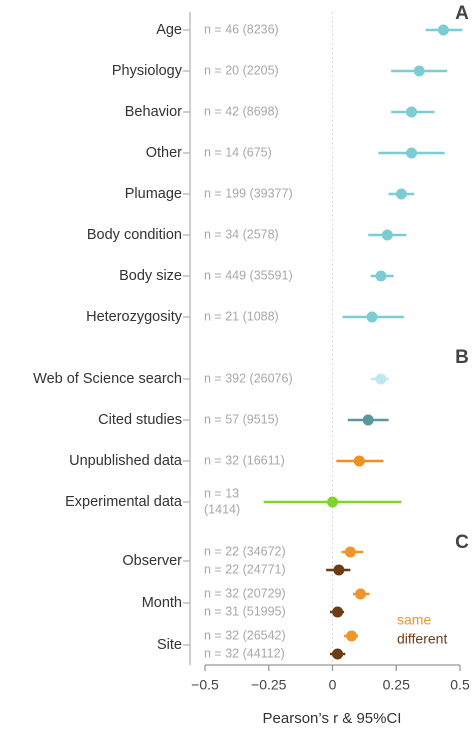  I want to click on panel-label: B, so click(462, 357).